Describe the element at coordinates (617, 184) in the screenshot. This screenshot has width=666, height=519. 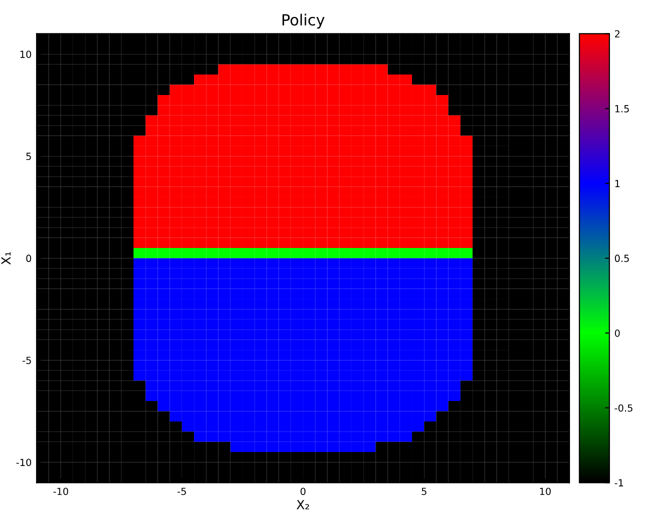
I see `color-bar-label: 1` at that location.